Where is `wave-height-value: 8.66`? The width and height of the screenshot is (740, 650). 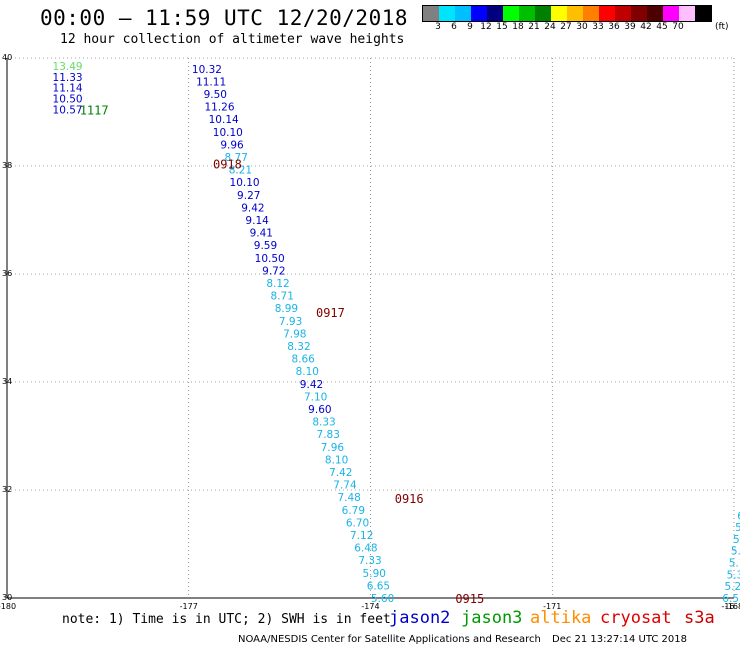 wave-height-value: 8.66 is located at coordinates (303, 360).